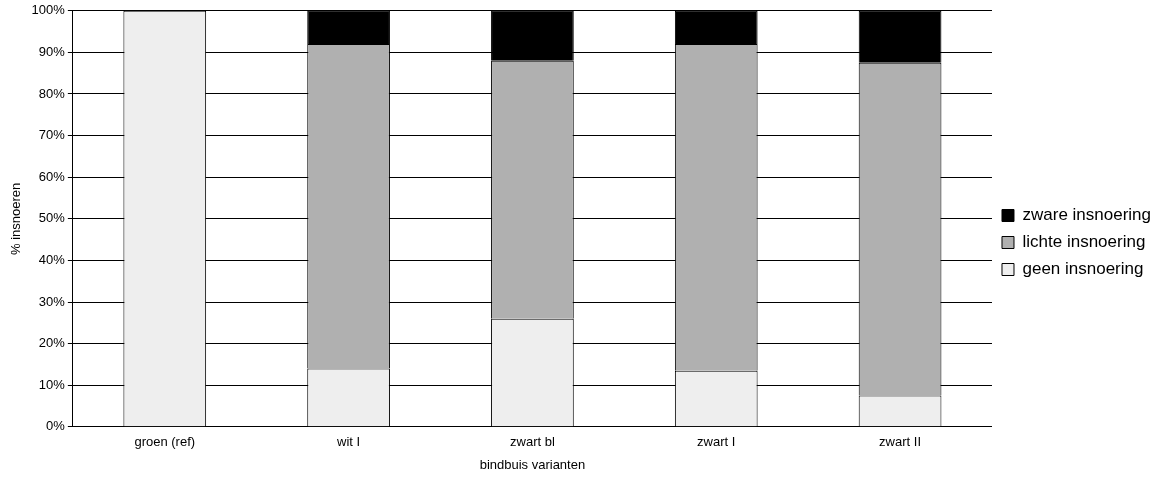 This screenshot has width=1171, height=482. Describe the element at coordinates (52, 51) in the screenshot. I see `y-tick-label: 90%` at that location.